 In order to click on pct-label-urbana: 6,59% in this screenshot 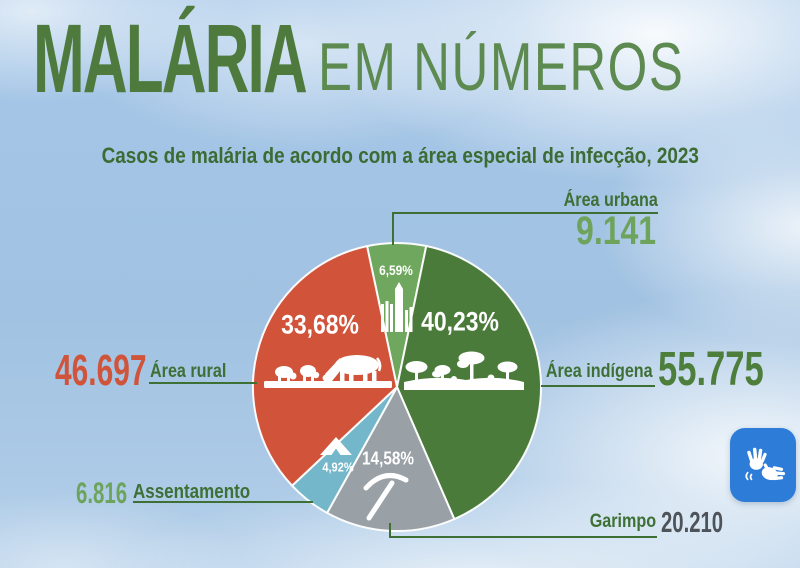, I will do `click(396, 270)`.